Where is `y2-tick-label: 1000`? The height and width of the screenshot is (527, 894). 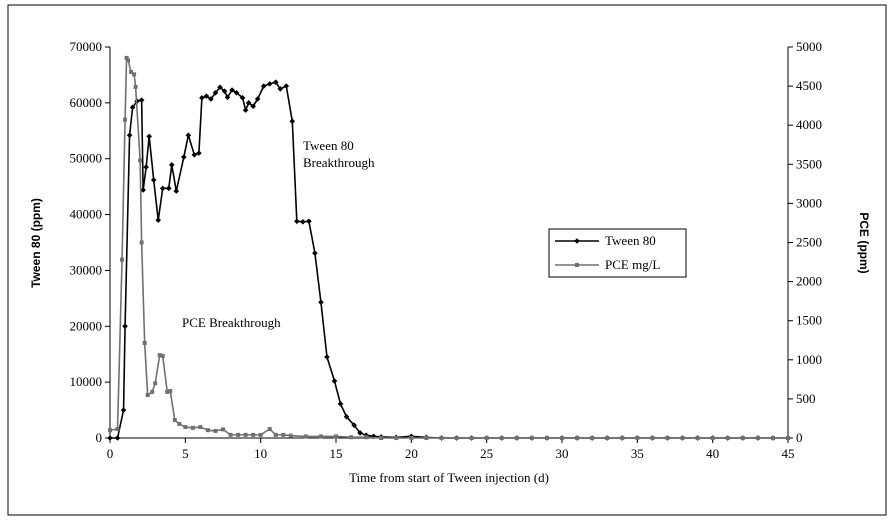
y2-tick-label: 1000 is located at coordinates (809, 359).